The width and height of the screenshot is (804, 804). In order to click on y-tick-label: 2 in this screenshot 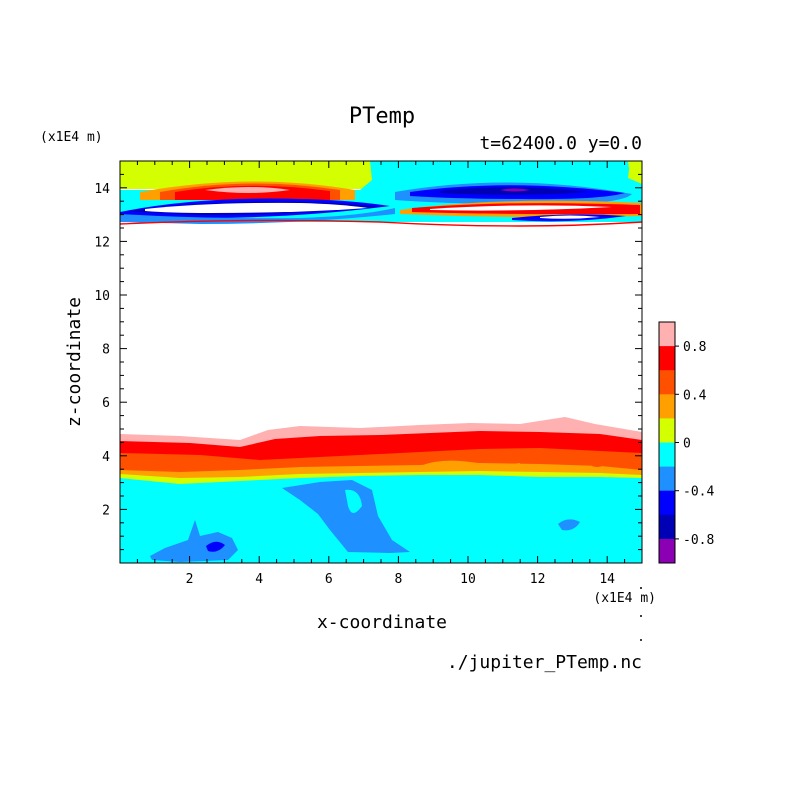, I will do `click(106, 510)`.